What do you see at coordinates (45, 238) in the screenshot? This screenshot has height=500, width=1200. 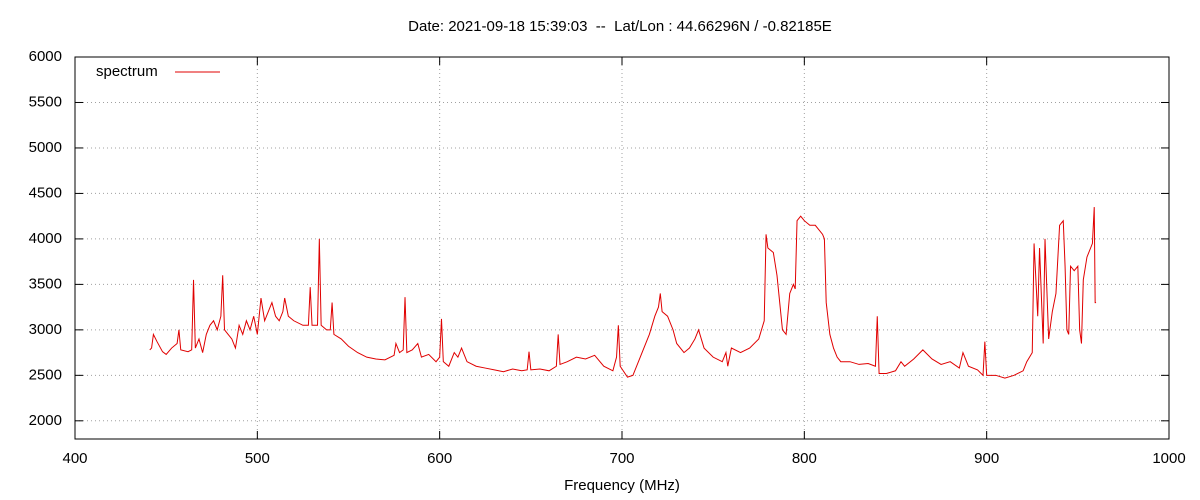 I see `y-tick-label: 4000` at bounding box center [45, 238].